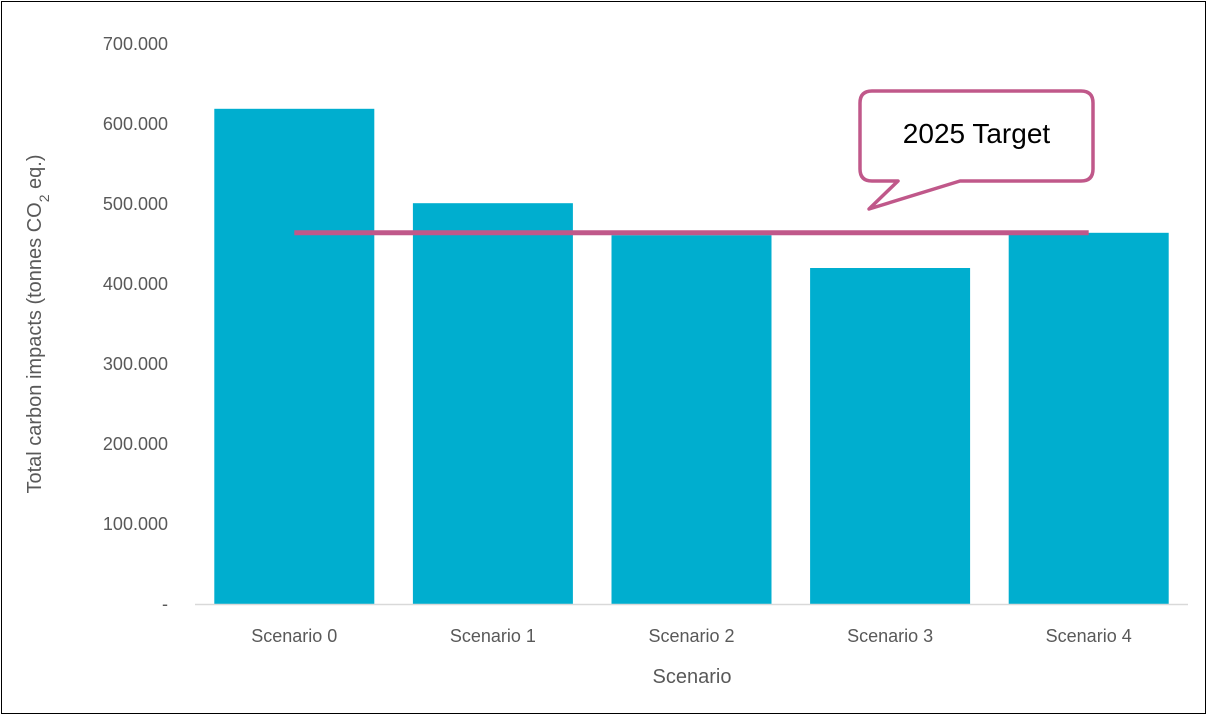 Image resolution: width=1207 pixels, height=715 pixels. Describe the element at coordinates (135, 44) in the screenshot. I see `y-tick-label: 700.000` at that location.